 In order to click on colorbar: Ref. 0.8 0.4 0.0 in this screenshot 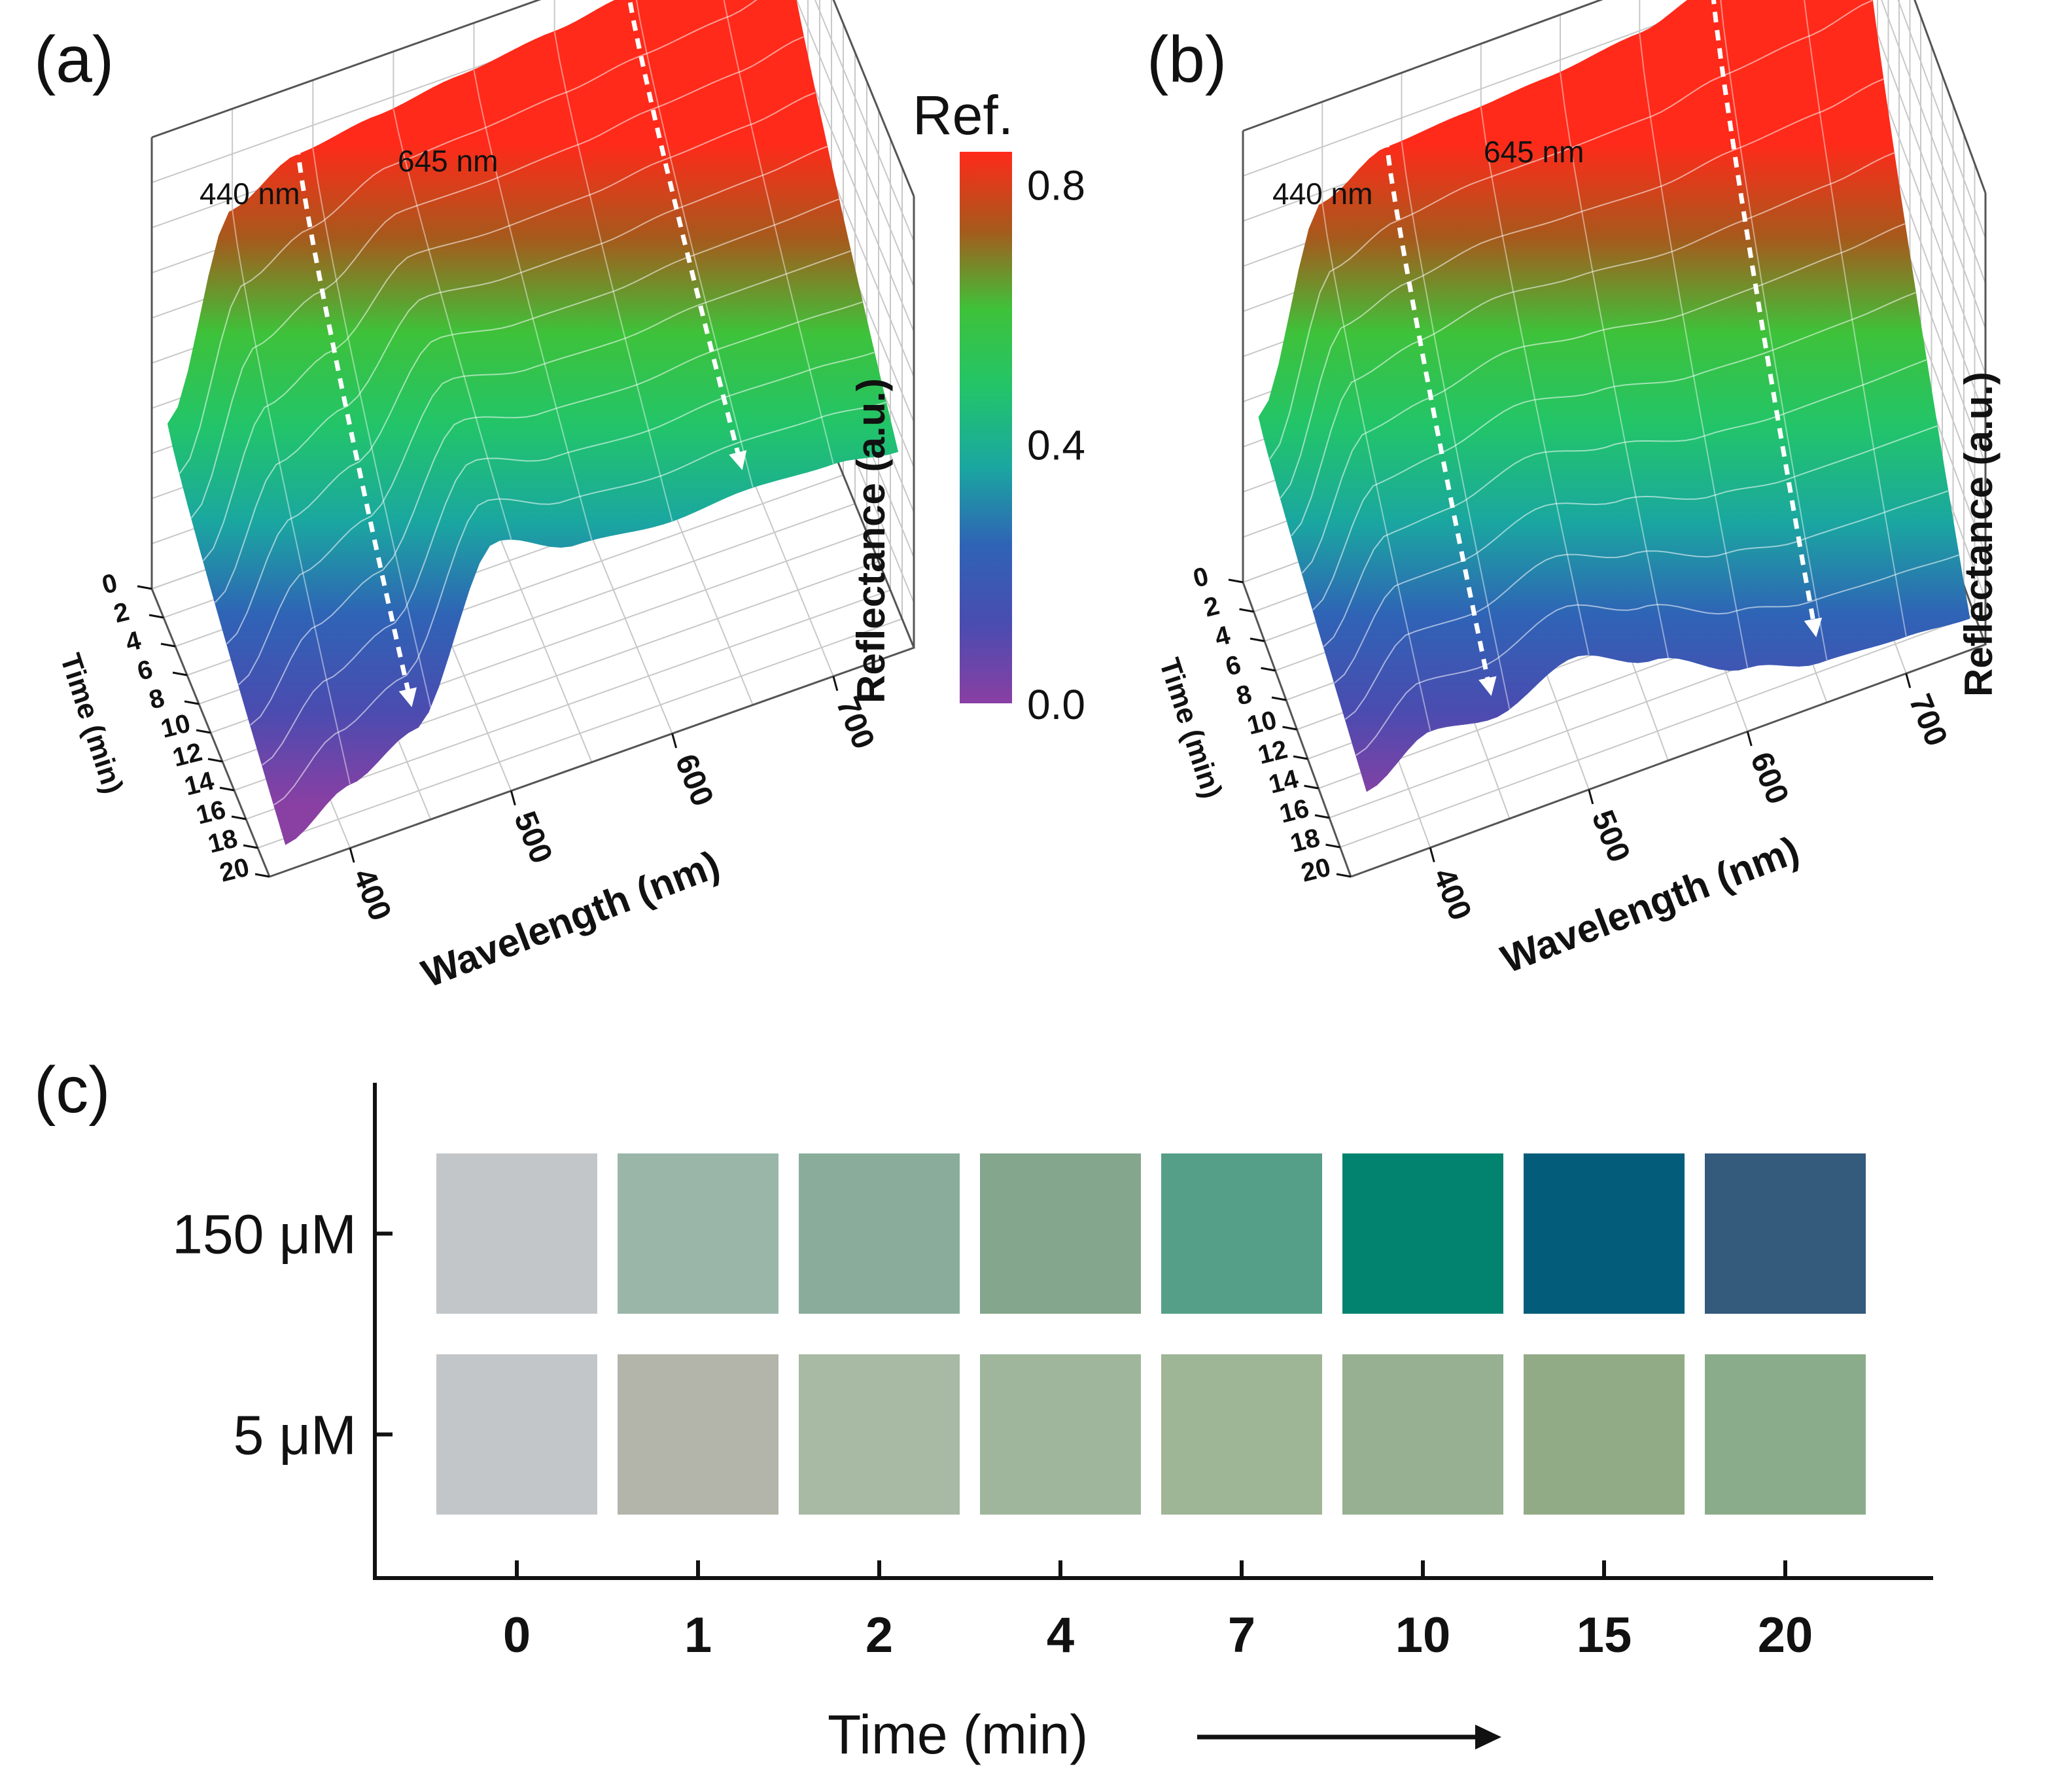, I will do `click(999, 406)`.